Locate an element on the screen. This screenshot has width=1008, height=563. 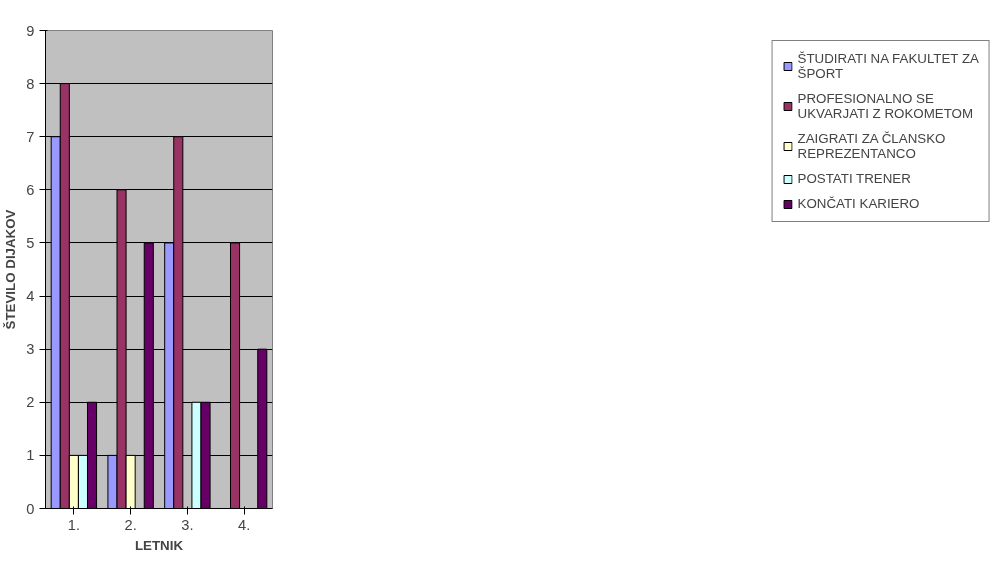
y-axis-title: ŠTEVILO DIJAKOV is located at coordinates (11, 269).